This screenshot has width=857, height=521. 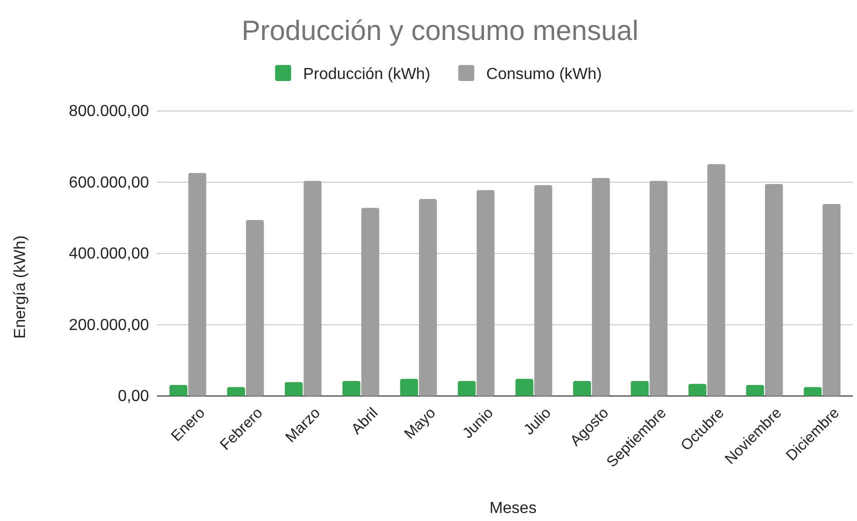 What do you see at coordinates (513, 508) in the screenshot?
I see `x-axis-title: Meses` at bounding box center [513, 508].